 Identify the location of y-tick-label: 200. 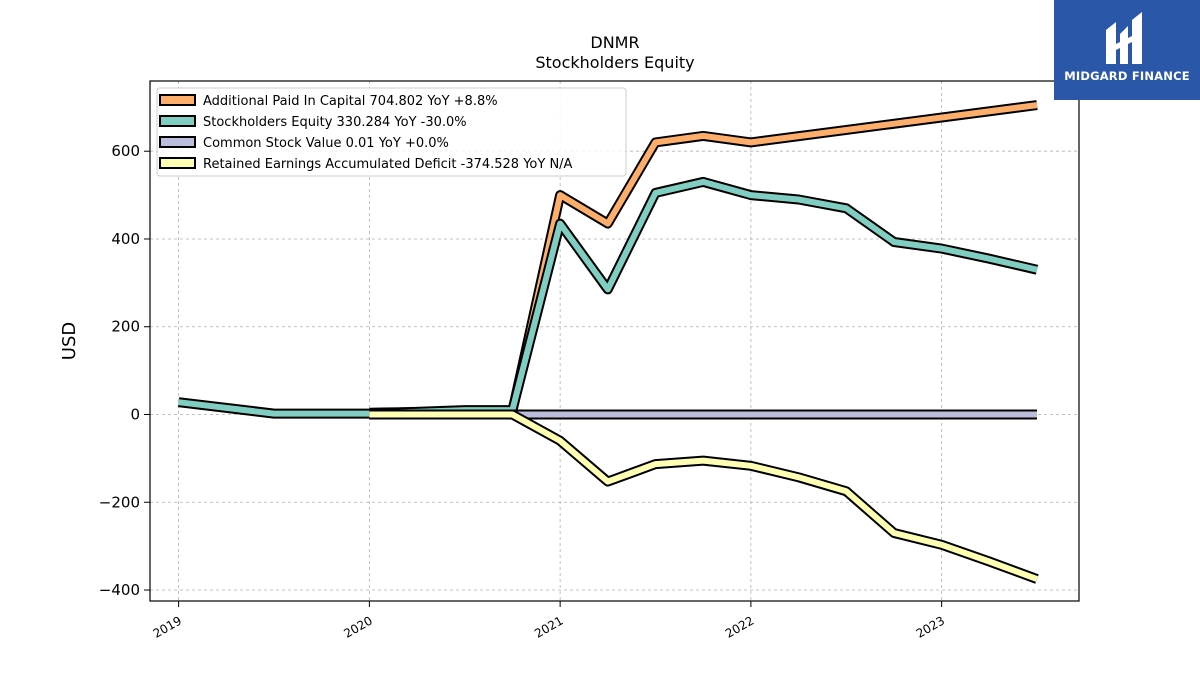
(125, 327).